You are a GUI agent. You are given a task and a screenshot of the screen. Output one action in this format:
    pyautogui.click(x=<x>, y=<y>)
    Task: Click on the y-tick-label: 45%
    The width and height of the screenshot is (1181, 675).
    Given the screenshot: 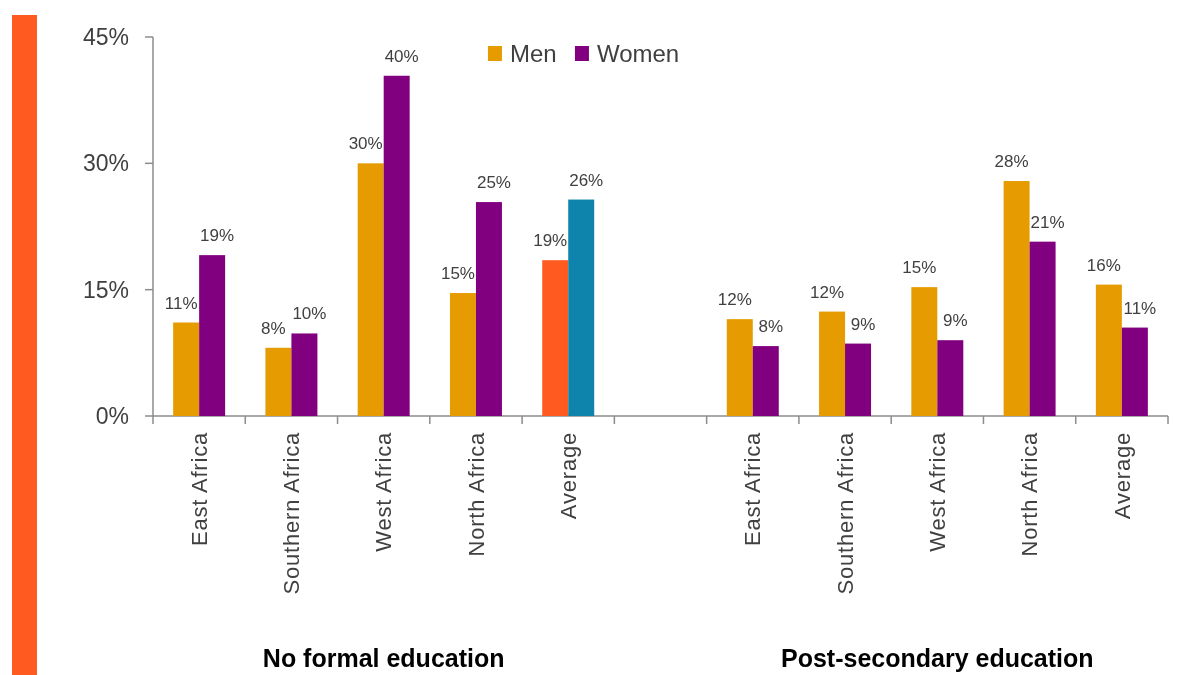 What is the action you would take?
    pyautogui.click(x=105, y=37)
    